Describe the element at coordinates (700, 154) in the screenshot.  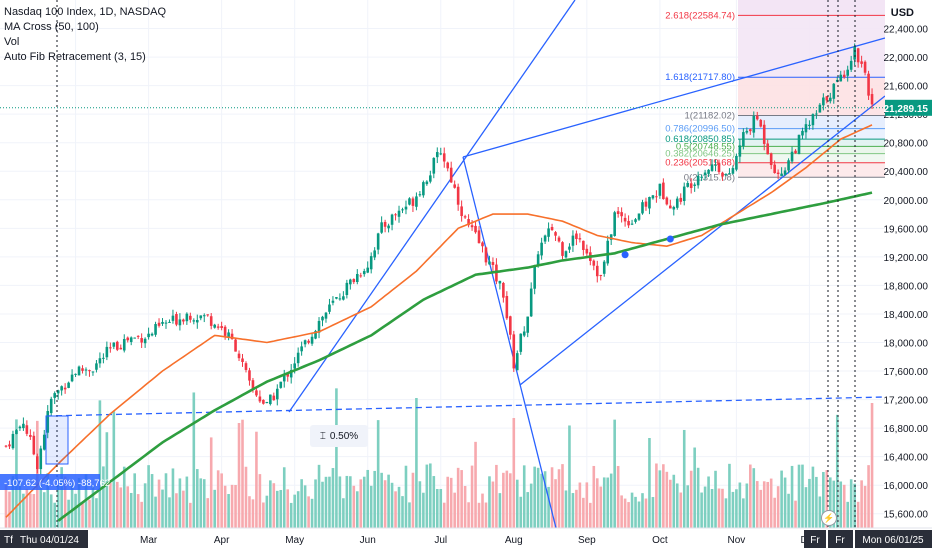
I see `fib-level-label: 0.382(20646.25)` at that location.